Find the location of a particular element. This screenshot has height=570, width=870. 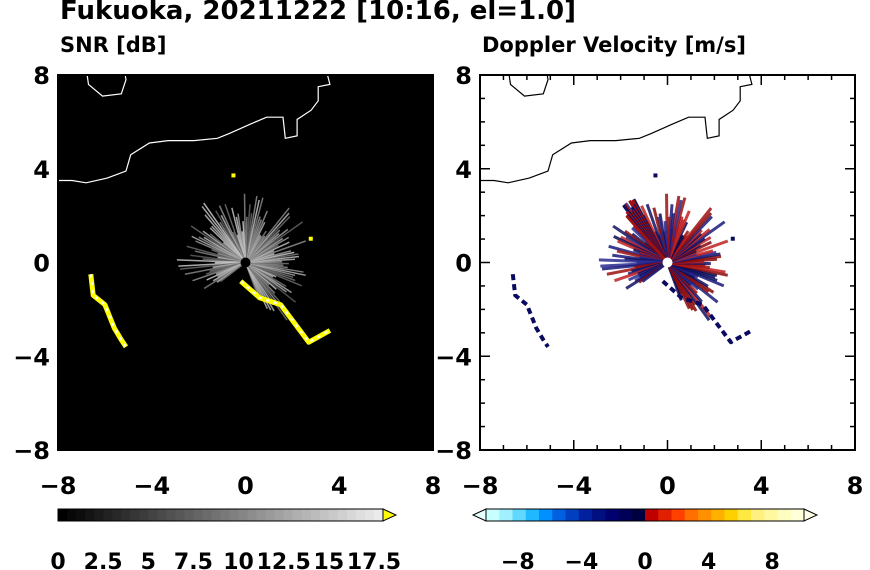

doppler-radar-center is located at coordinates (667, 262).